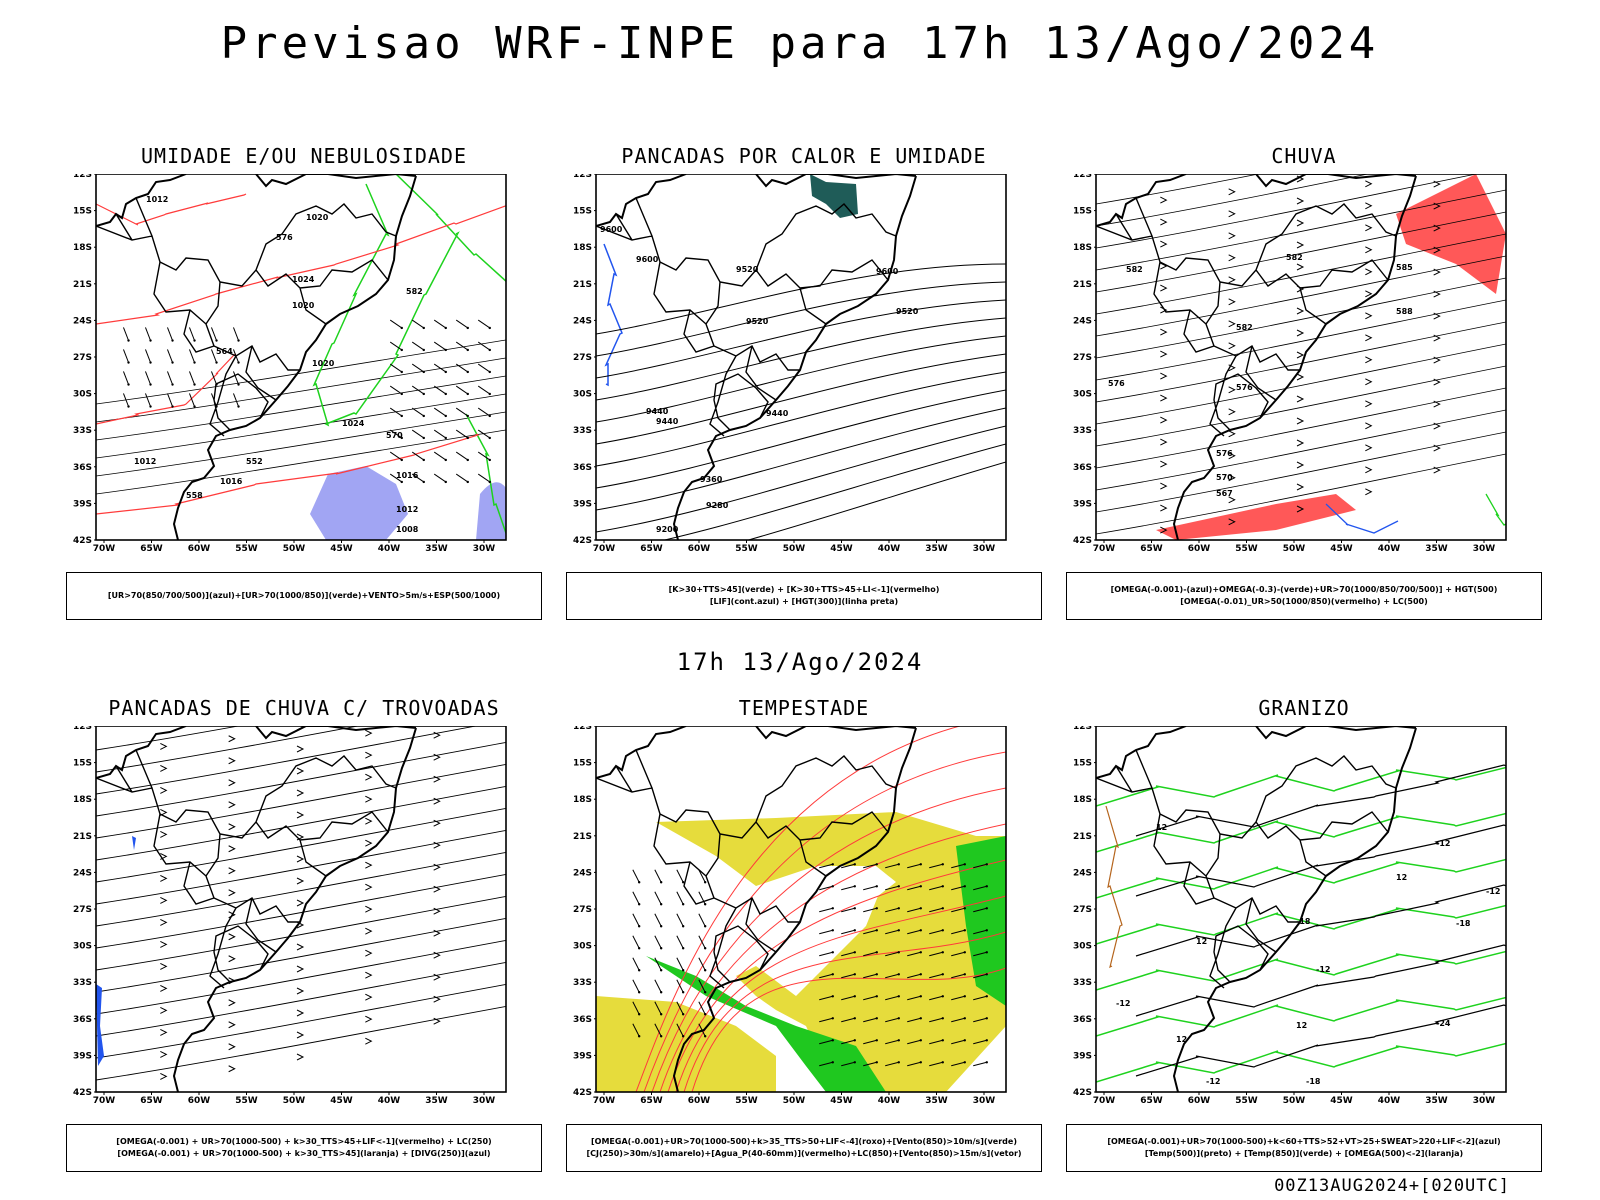 This screenshot has width=1600, height=1200. What do you see at coordinates (1404, 267) in the screenshot?
I see `contour-label: 585` at bounding box center [1404, 267].